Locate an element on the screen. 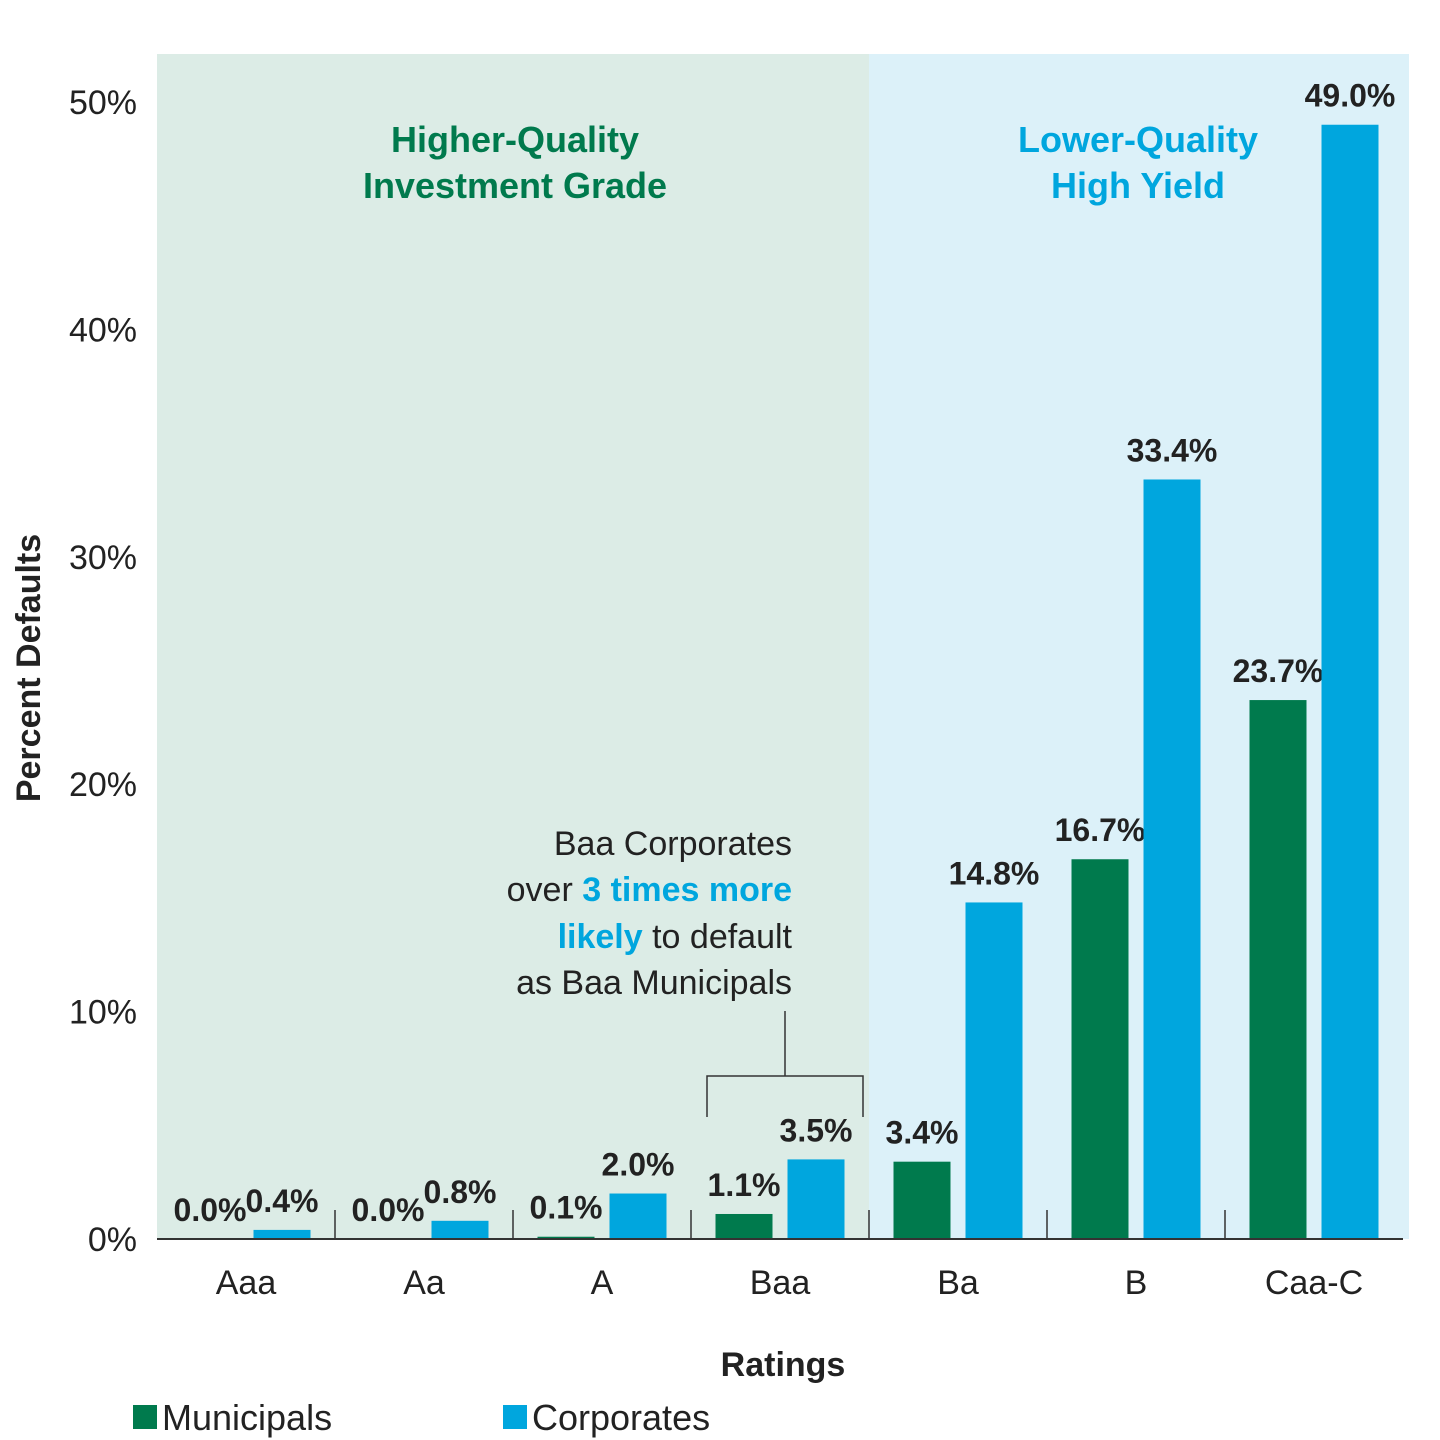 The image size is (1440, 1440). annotation-line3-highlight: likely is located at coordinates (600, 937).